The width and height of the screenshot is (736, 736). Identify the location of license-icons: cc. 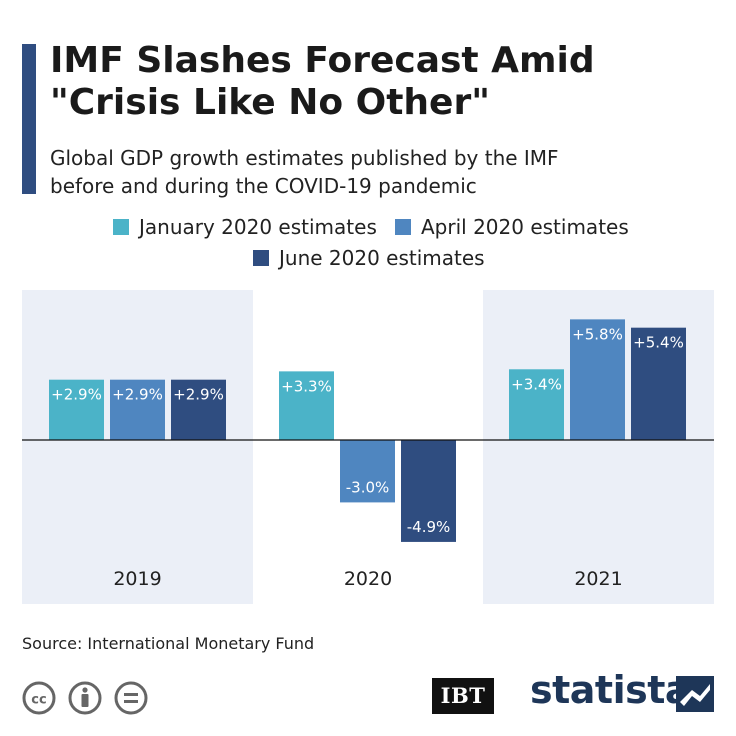
(85, 698).